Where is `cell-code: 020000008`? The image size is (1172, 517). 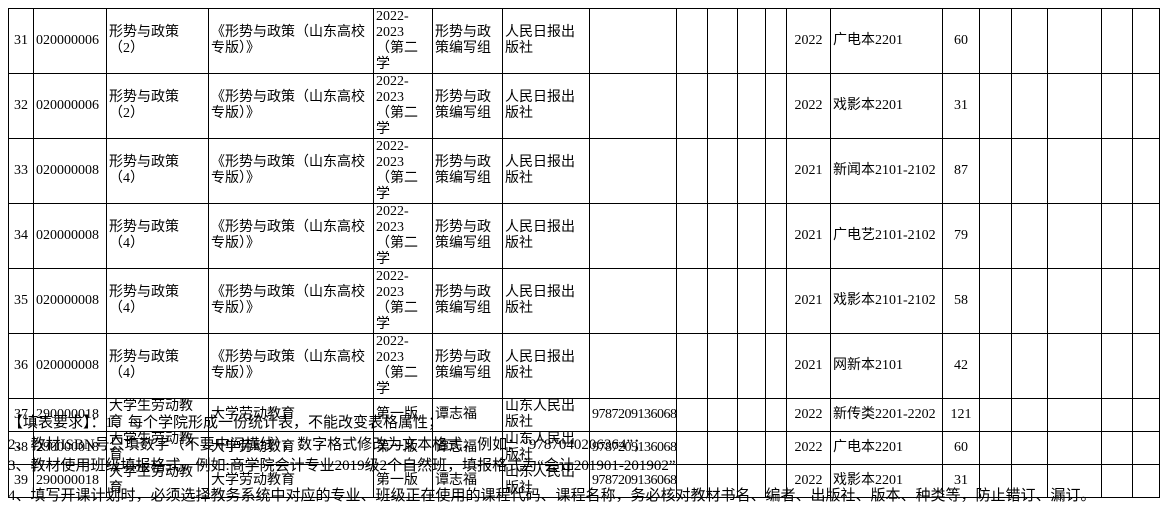 cell-code: 020000008 is located at coordinates (70, 301).